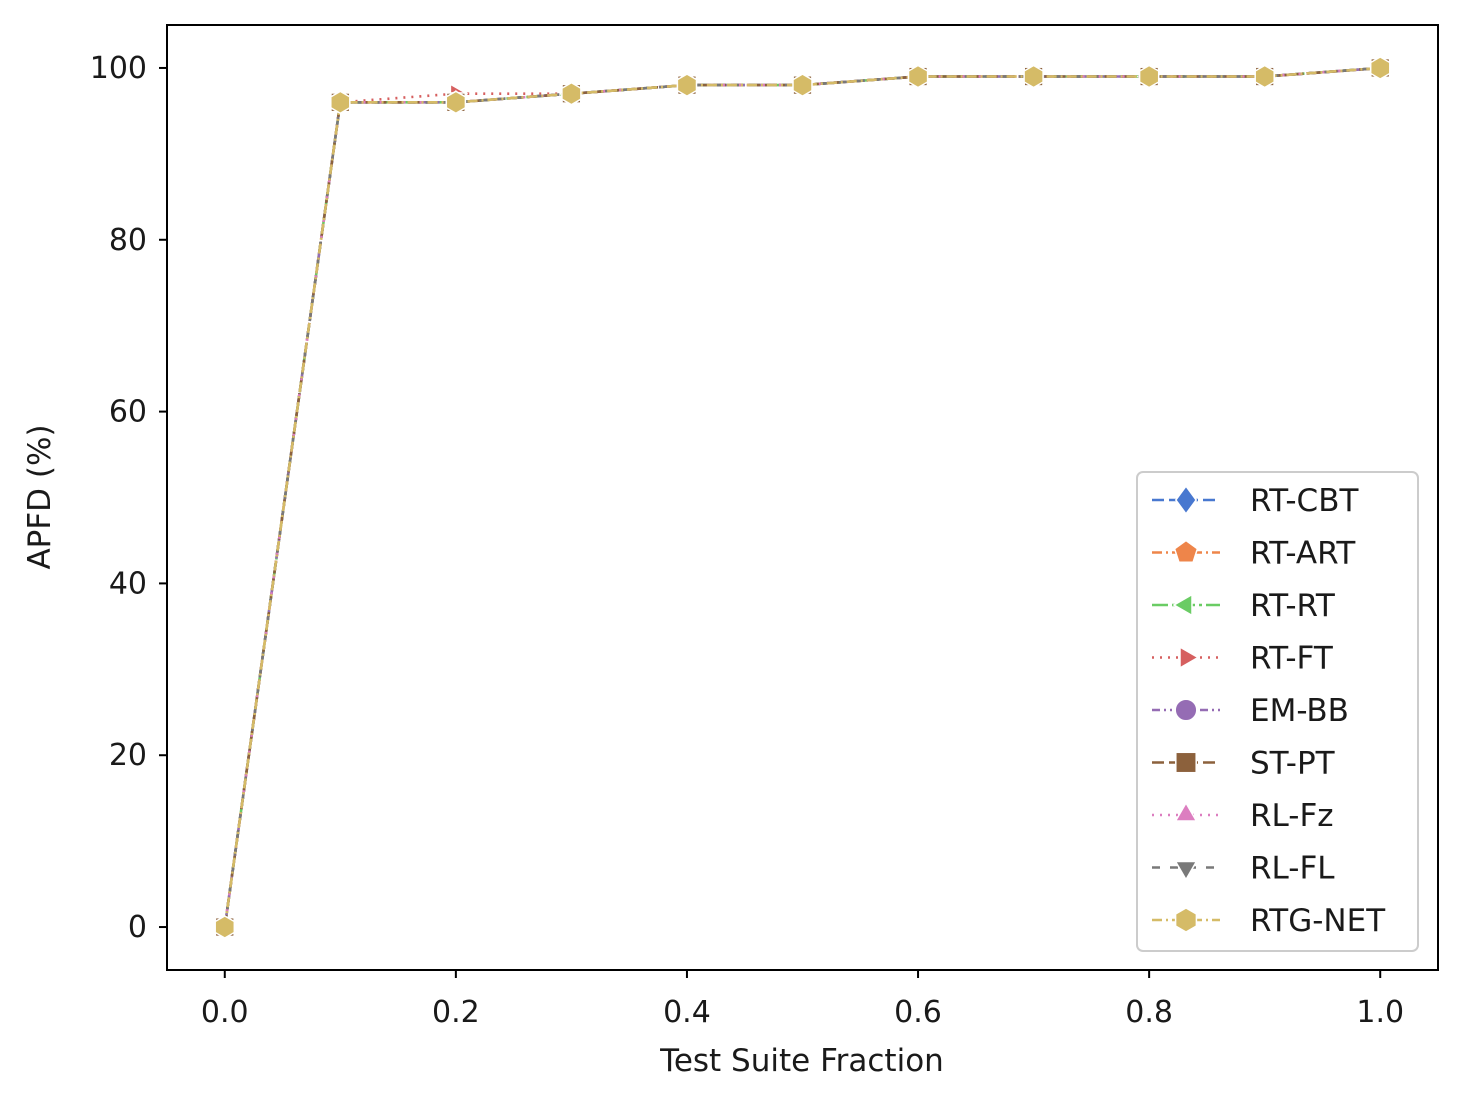 The width and height of the screenshot is (1463, 1105). I want to click on legend-label: RT-FT, so click(1292, 659).